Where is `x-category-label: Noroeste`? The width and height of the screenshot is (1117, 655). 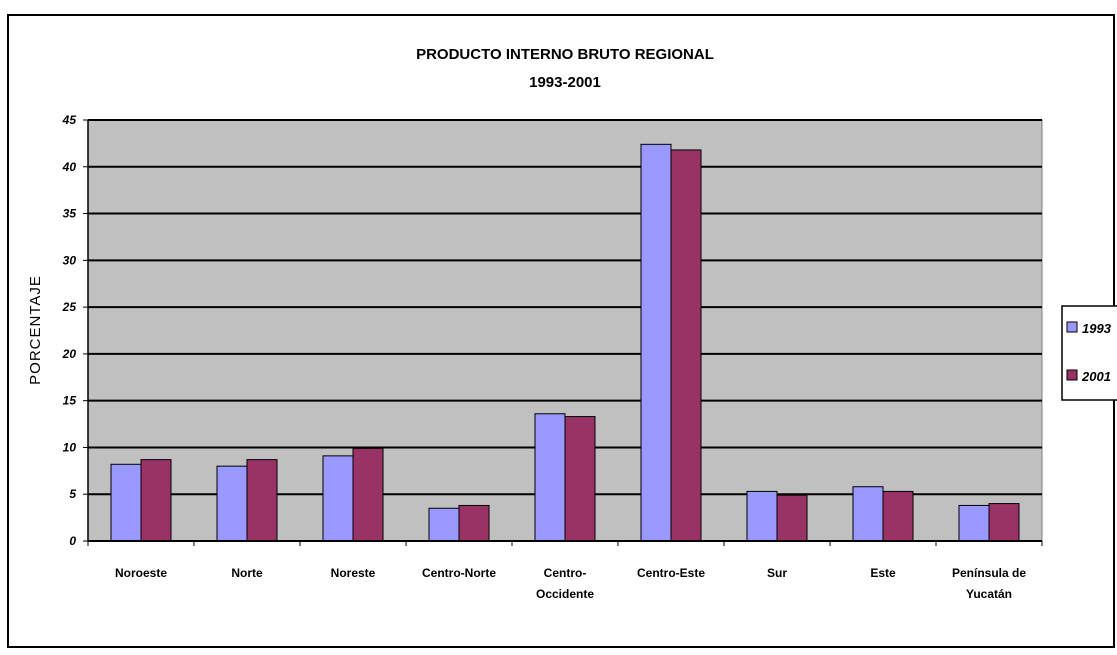 x-category-label: Noroeste is located at coordinates (141, 573).